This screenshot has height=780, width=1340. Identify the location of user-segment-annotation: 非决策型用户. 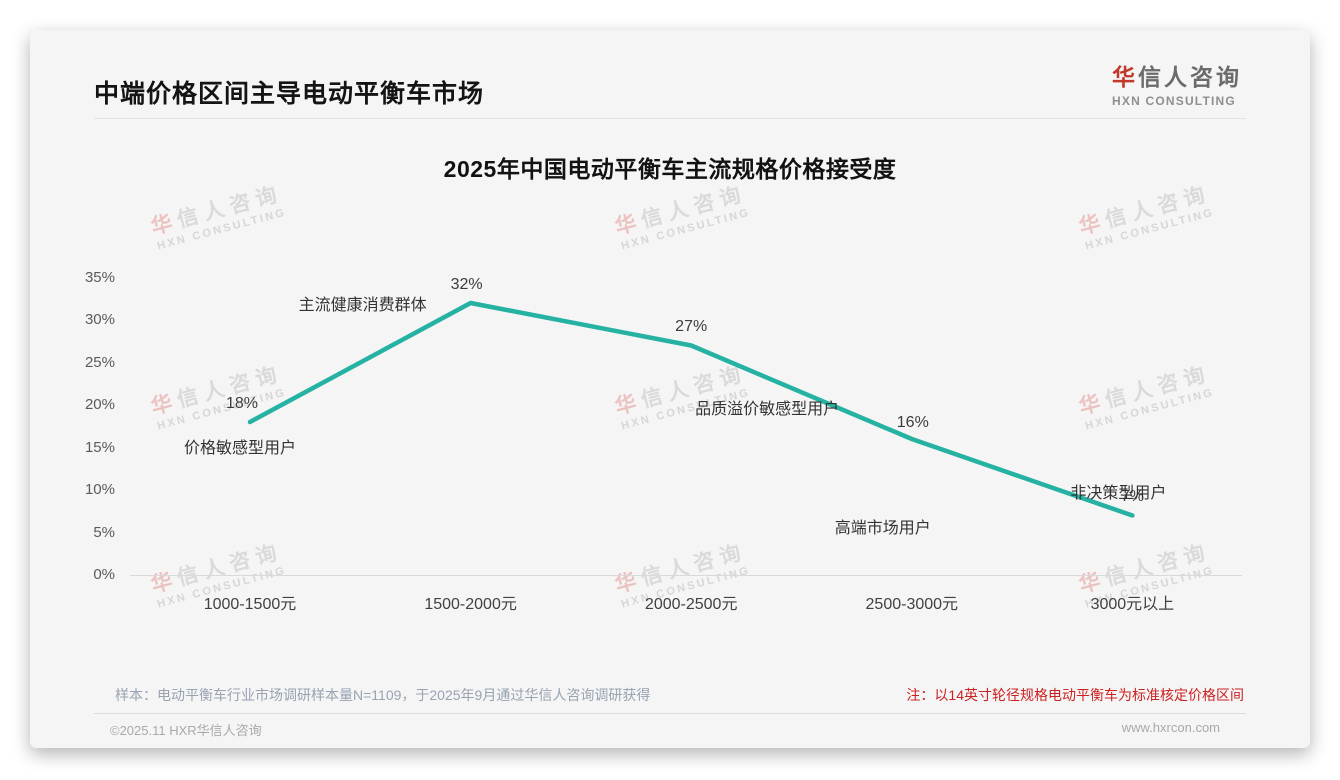
(1118, 493).